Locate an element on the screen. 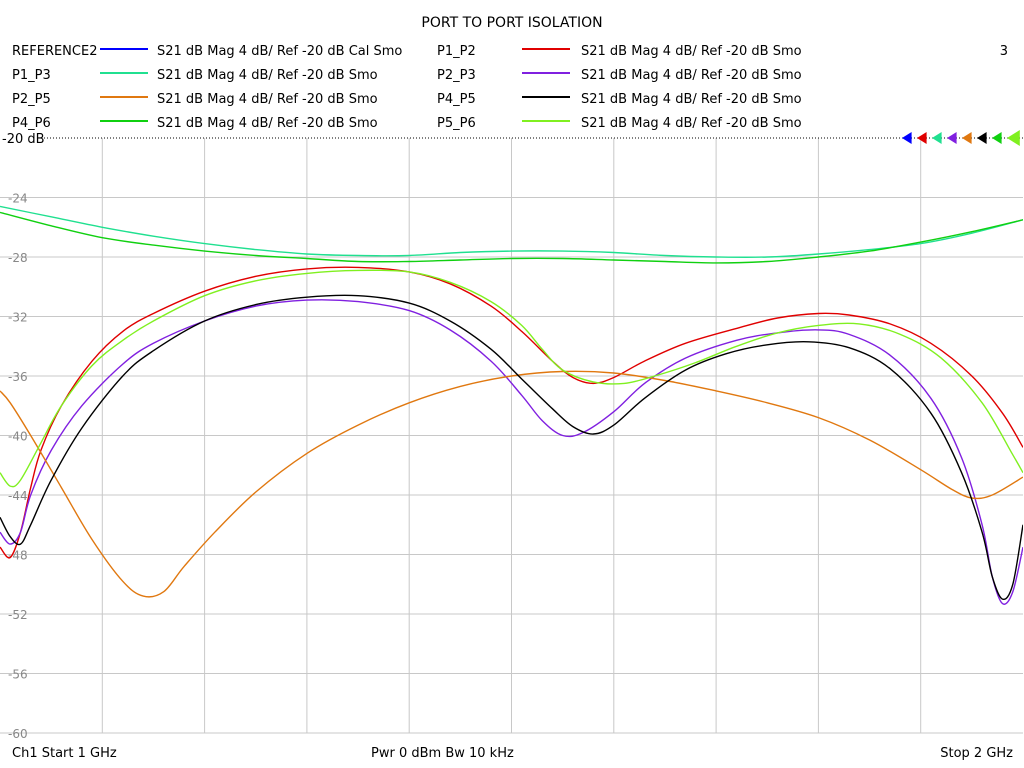 Image resolution: width=1024 pixels, height=768 pixels. y-tick-label: -48 is located at coordinates (18, 556).